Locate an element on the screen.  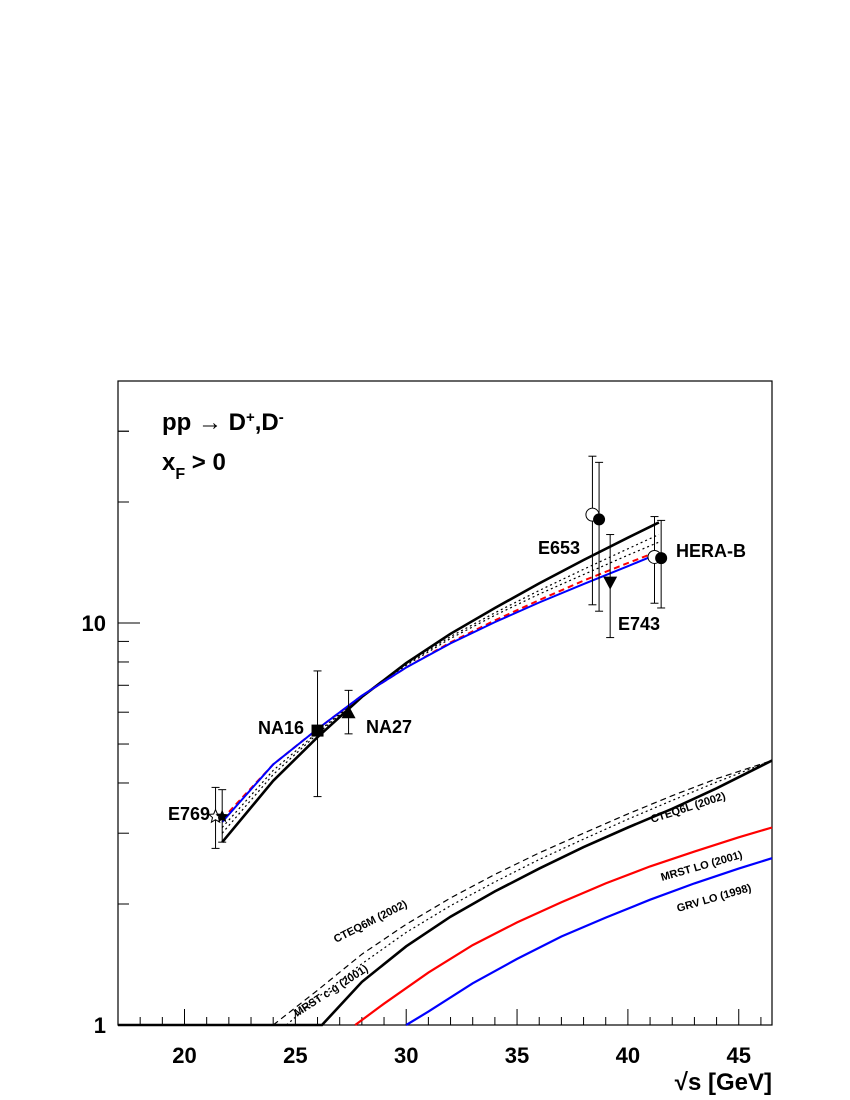
lower-curve-cteq6m is located at coordinates (522, 892).